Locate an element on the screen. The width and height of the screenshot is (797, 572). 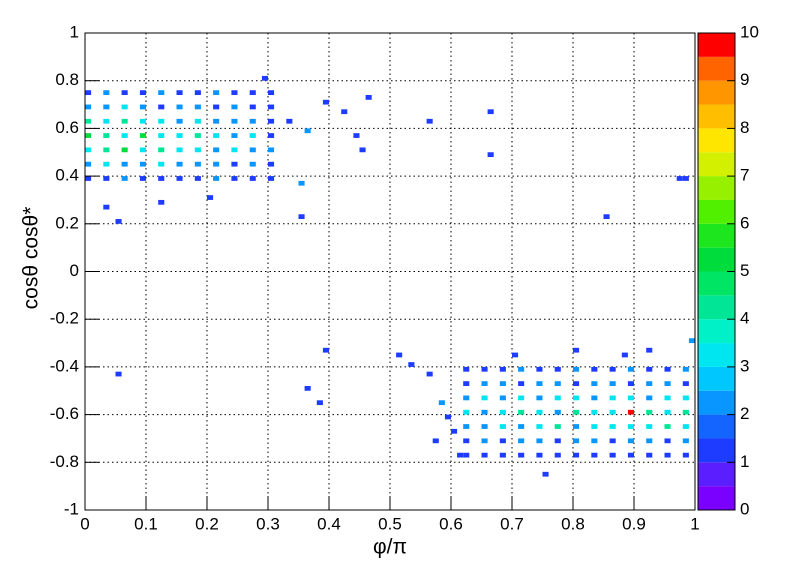
x-tick-label: 0.9 is located at coordinates (634, 523).